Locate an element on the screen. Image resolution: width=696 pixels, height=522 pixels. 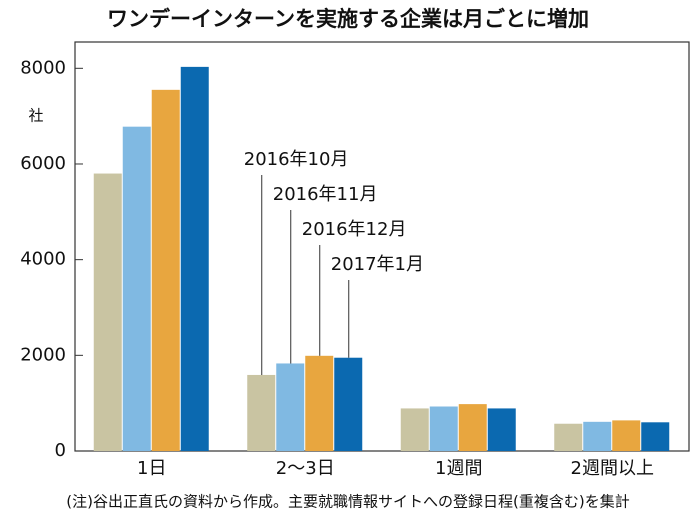
footnote: (注)谷出正直氏の資料から作成。主要就職情報サイトへの登録日程(重複含む)を集計 is located at coordinates (347, 502).